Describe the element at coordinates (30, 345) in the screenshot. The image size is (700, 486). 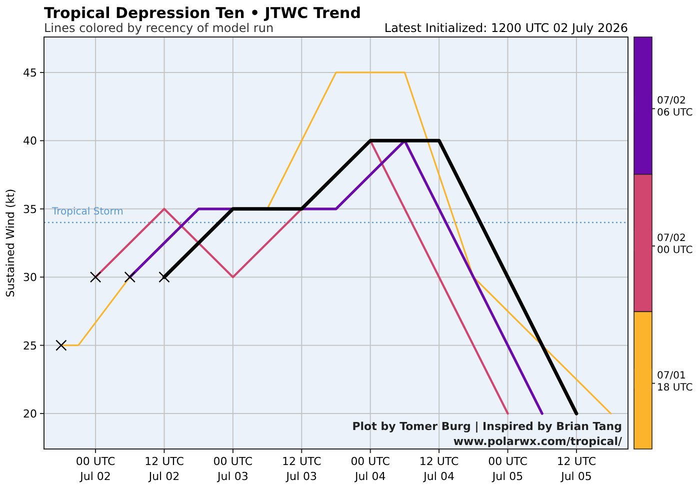
I see `y-tick-label: 25` at that location.